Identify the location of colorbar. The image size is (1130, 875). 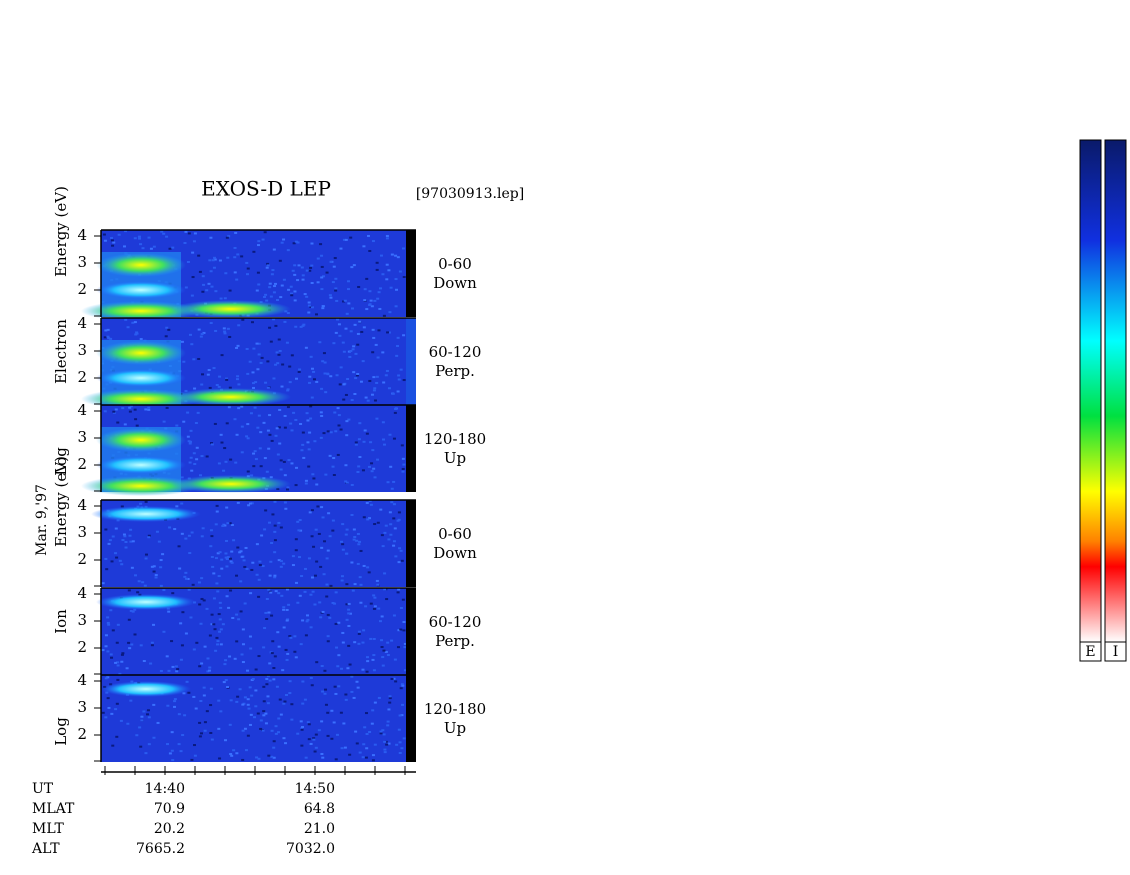
(1115, 391).